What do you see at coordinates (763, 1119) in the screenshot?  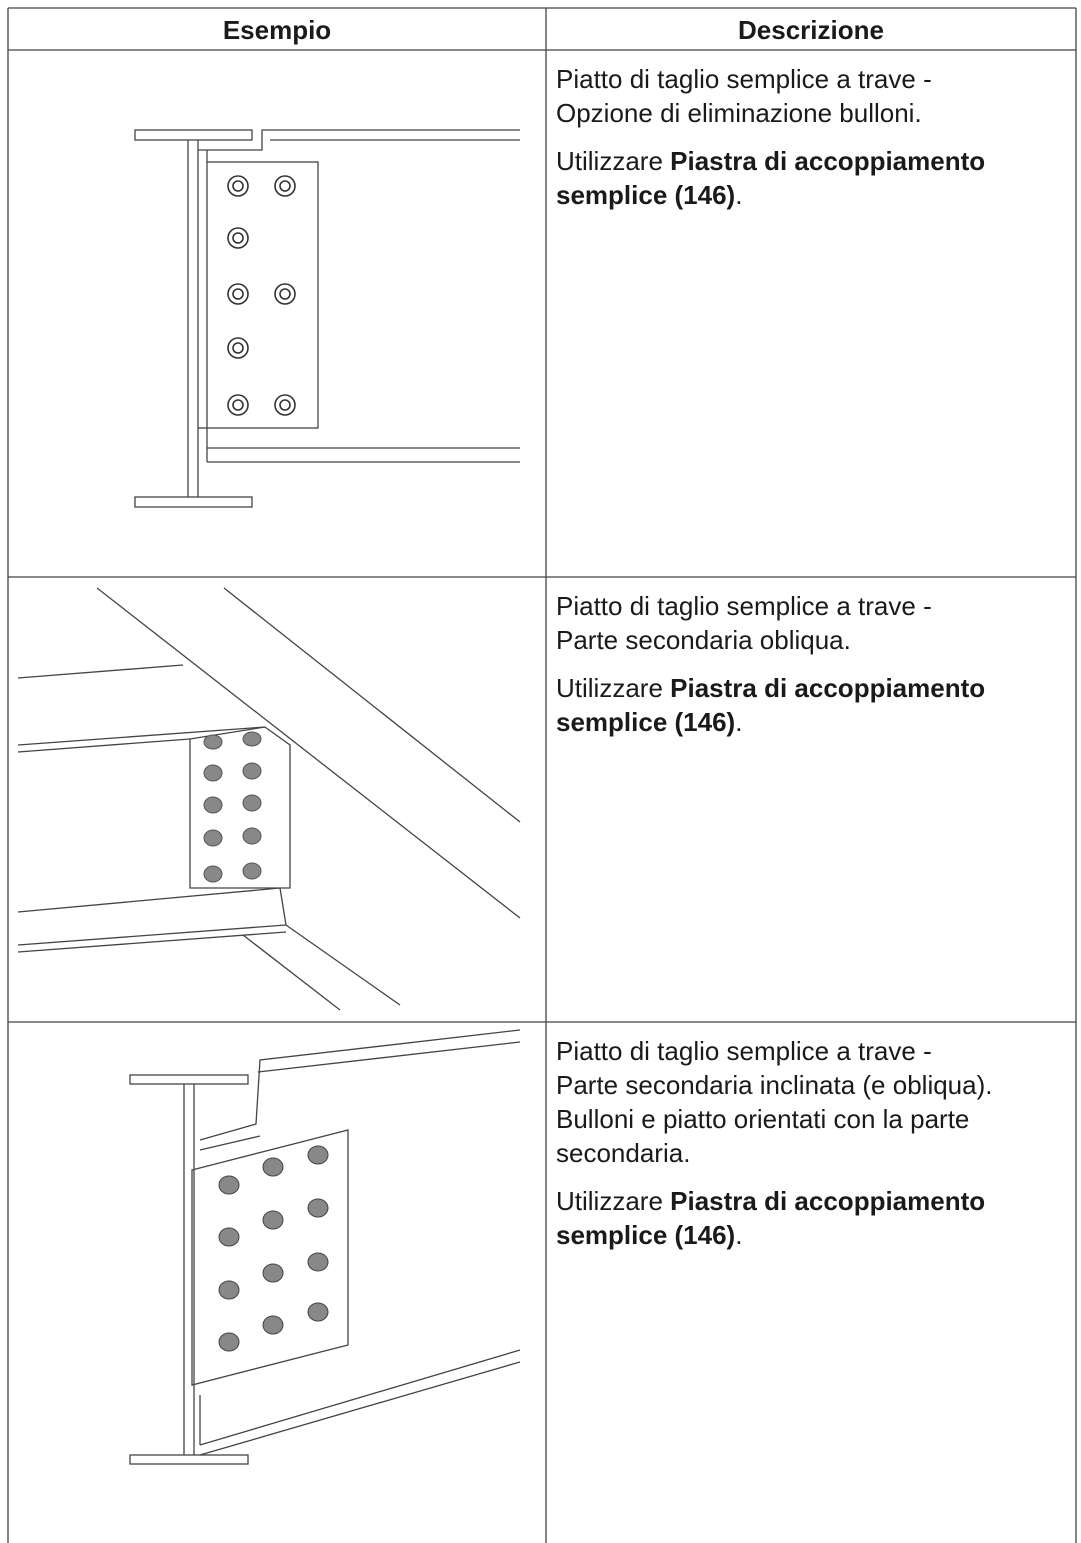 I see `text-line: Bulloni e piatto orientati con la parte` at bounding box center [763, 1119].